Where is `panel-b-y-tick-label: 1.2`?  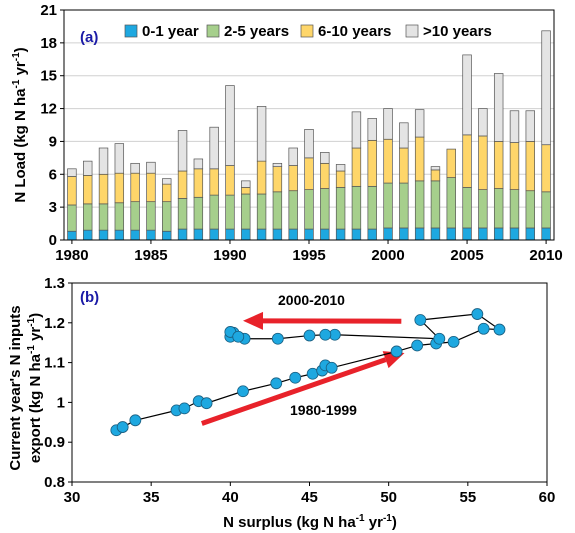
panel-b-y-tick-label: 1.2 is located at coordinates (54, 323).